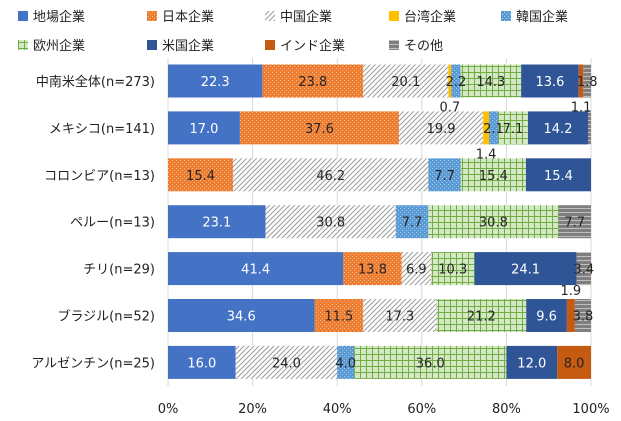  Describe the element at coordinates (571, 291) in the screenshot. I see `data-label-india: 1.9` at that location.